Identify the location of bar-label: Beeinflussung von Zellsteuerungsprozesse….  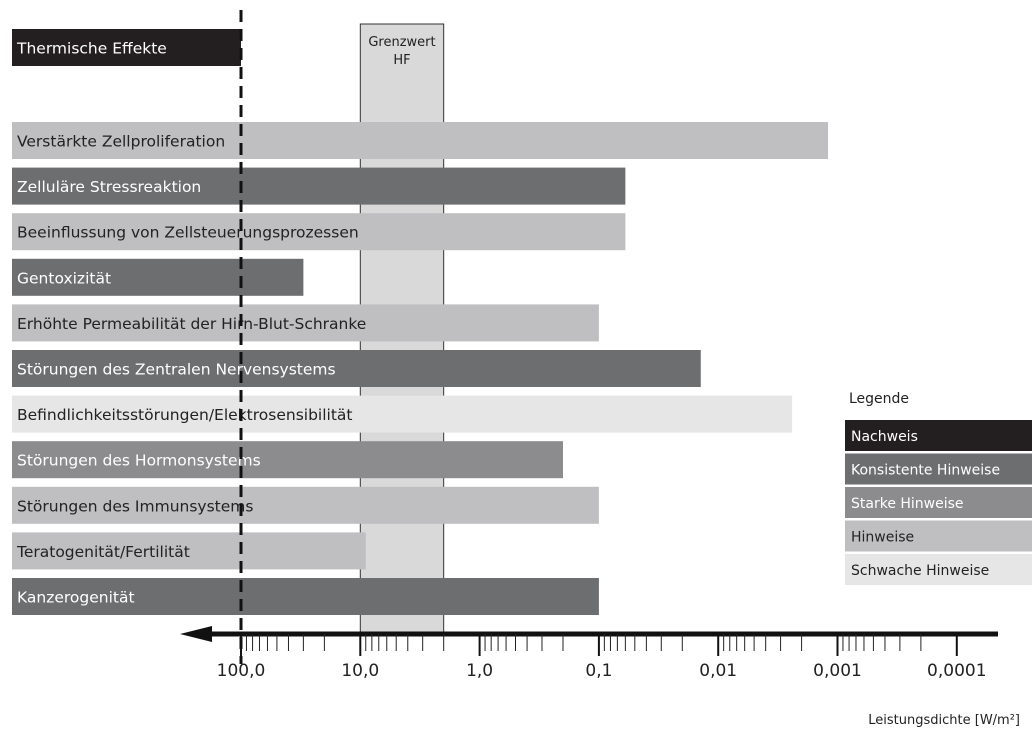
(188, 233).